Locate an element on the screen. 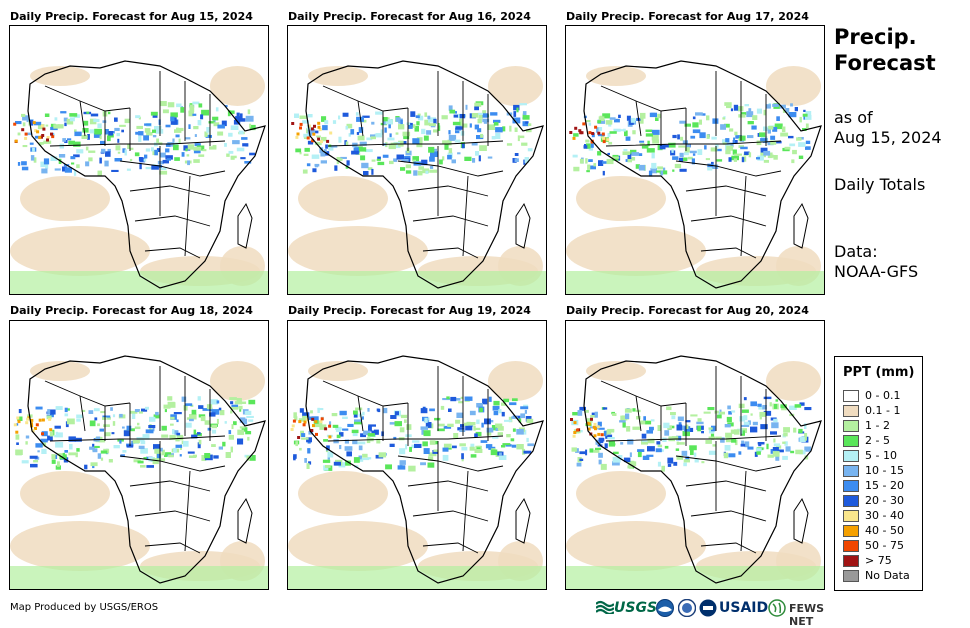 Image resolution: width=970 pixels, height=628 pixels. coastline is located at coordinates (146, 469).